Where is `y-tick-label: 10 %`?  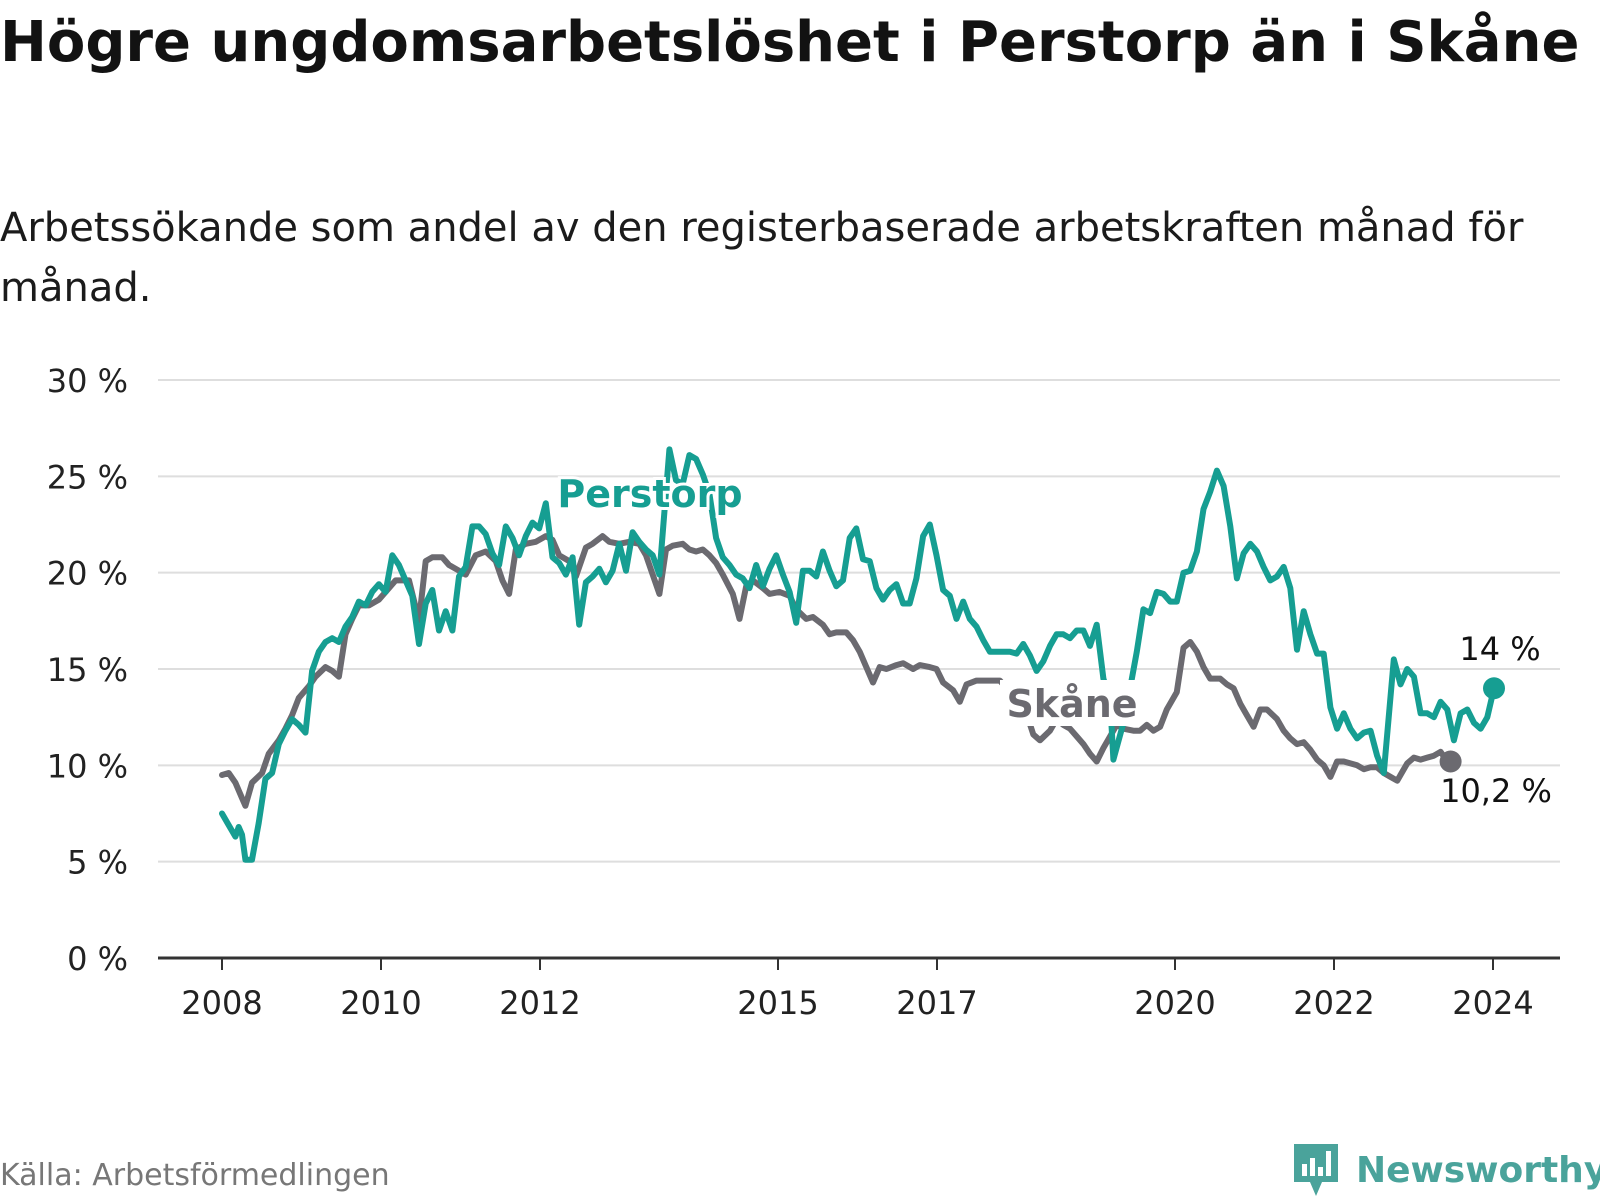
y-tick-label: 10 % is located at coordinates (87, 766).